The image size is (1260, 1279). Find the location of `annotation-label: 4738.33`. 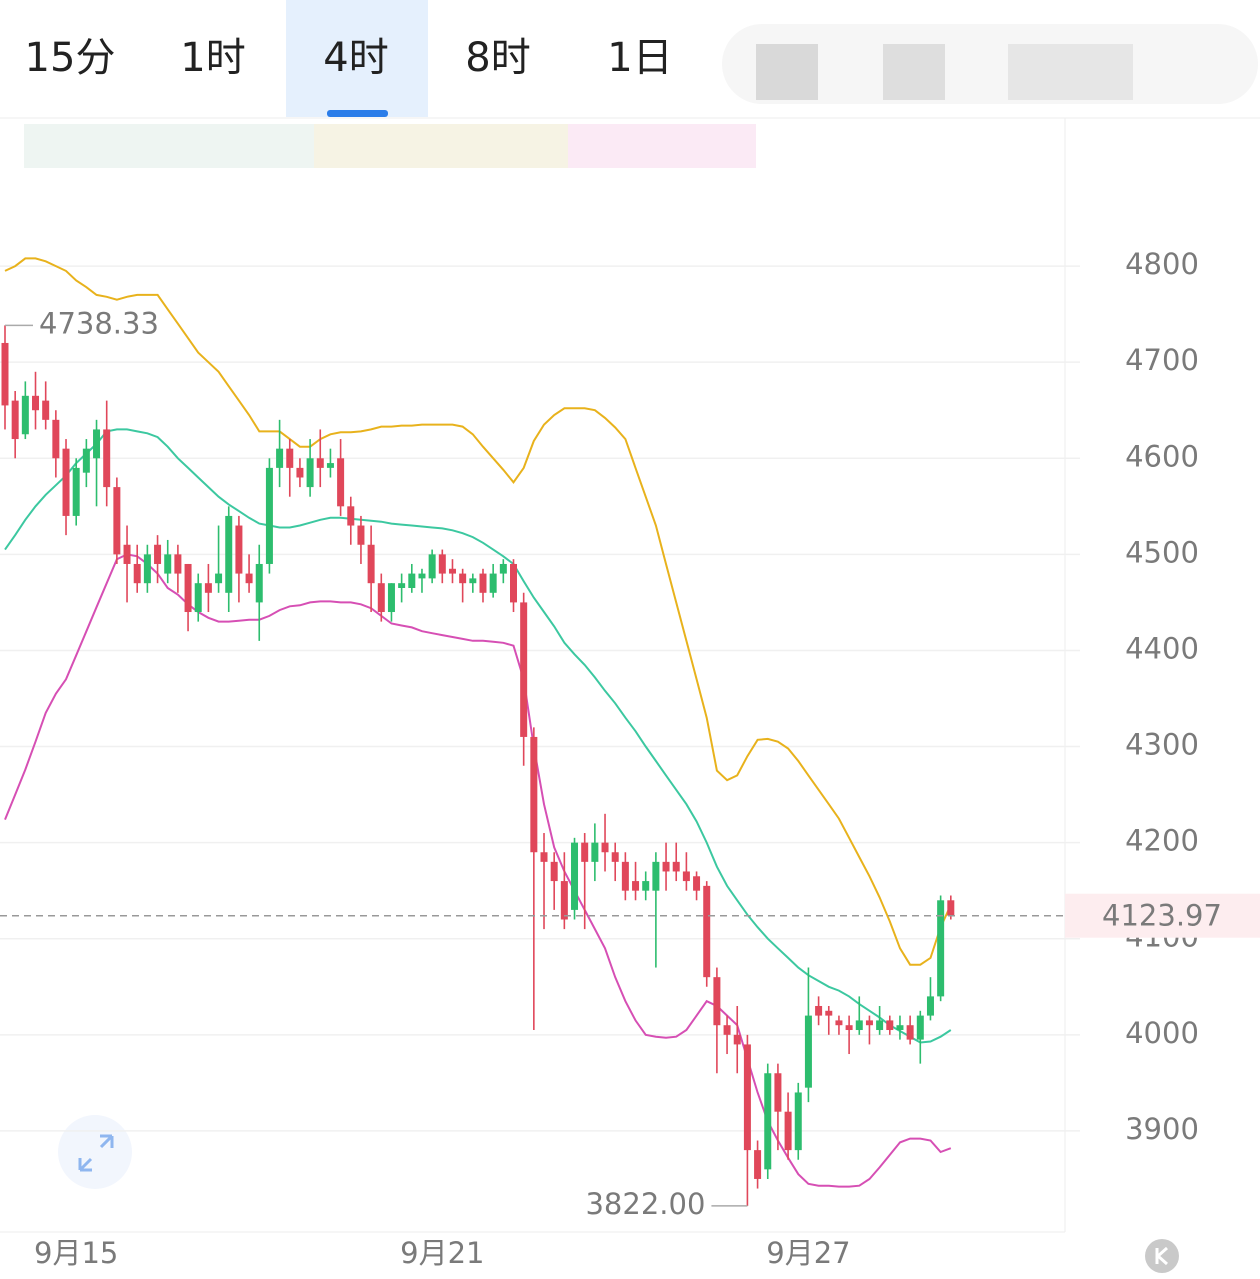

annotation-label: 4738.33 is located at coordinates (99, 323).